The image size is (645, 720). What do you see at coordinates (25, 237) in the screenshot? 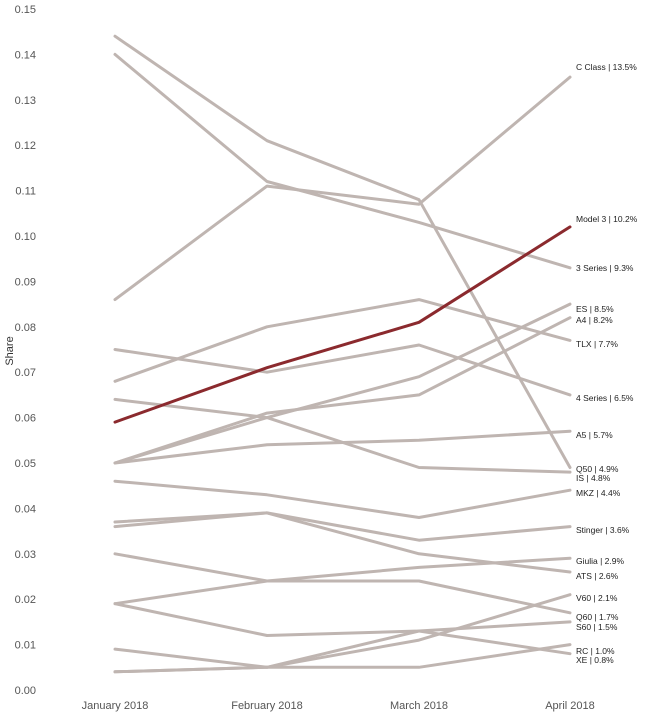
I see `y-tick-label: 0.10` at bounding box center [25, 237].